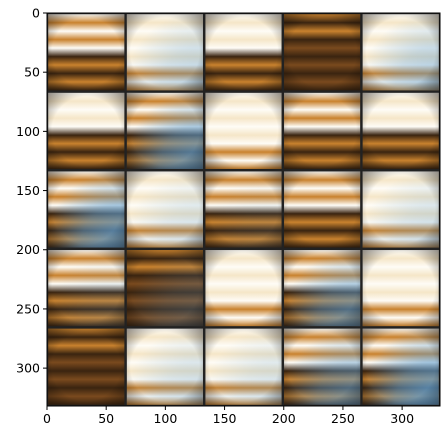  I want to click on x-tick-label: 100, so click(165, 418).